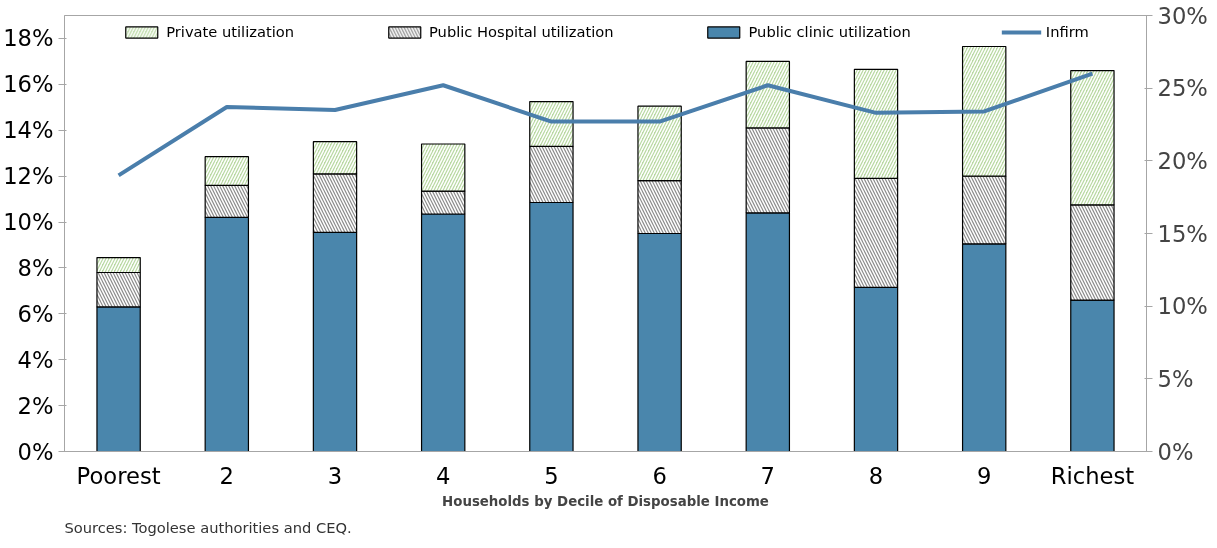 This screenshot has height=548, width=1217. Describe the element at coordinates (443, 475) in the screenshot. I see `x-tick-label: 4` at that location.